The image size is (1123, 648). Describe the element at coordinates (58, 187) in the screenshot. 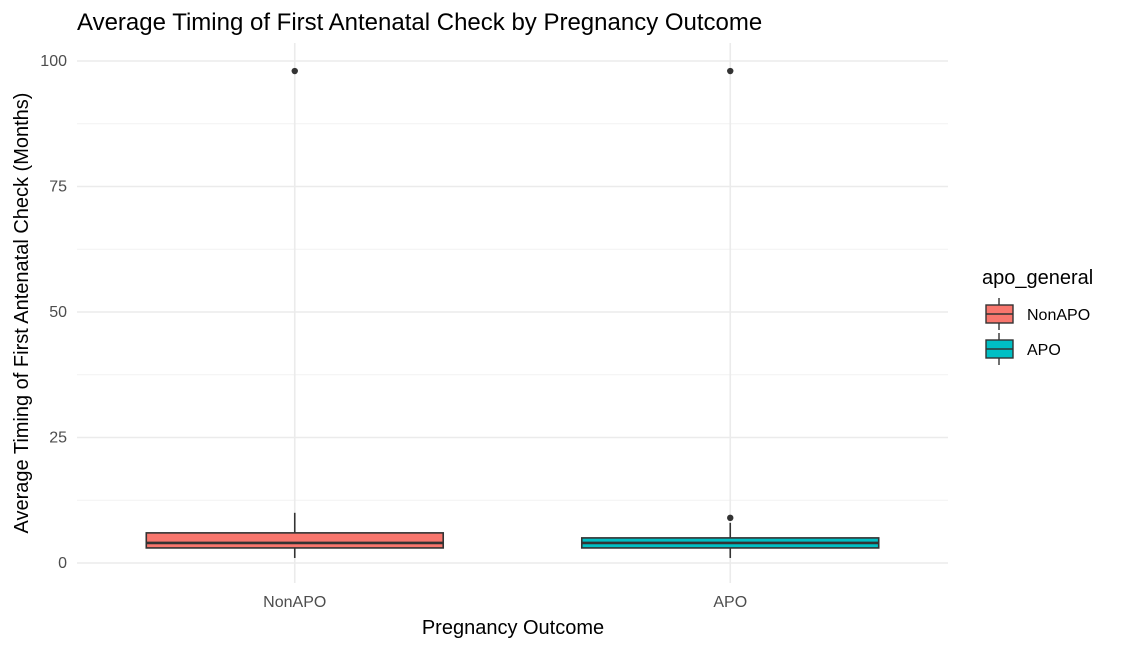

I see `y-tick-label: 75` at that location.